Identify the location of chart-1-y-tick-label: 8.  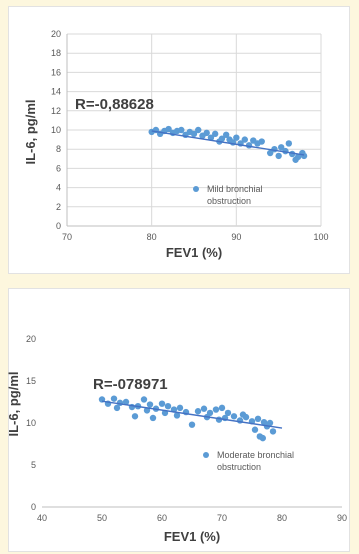
(58, 149).